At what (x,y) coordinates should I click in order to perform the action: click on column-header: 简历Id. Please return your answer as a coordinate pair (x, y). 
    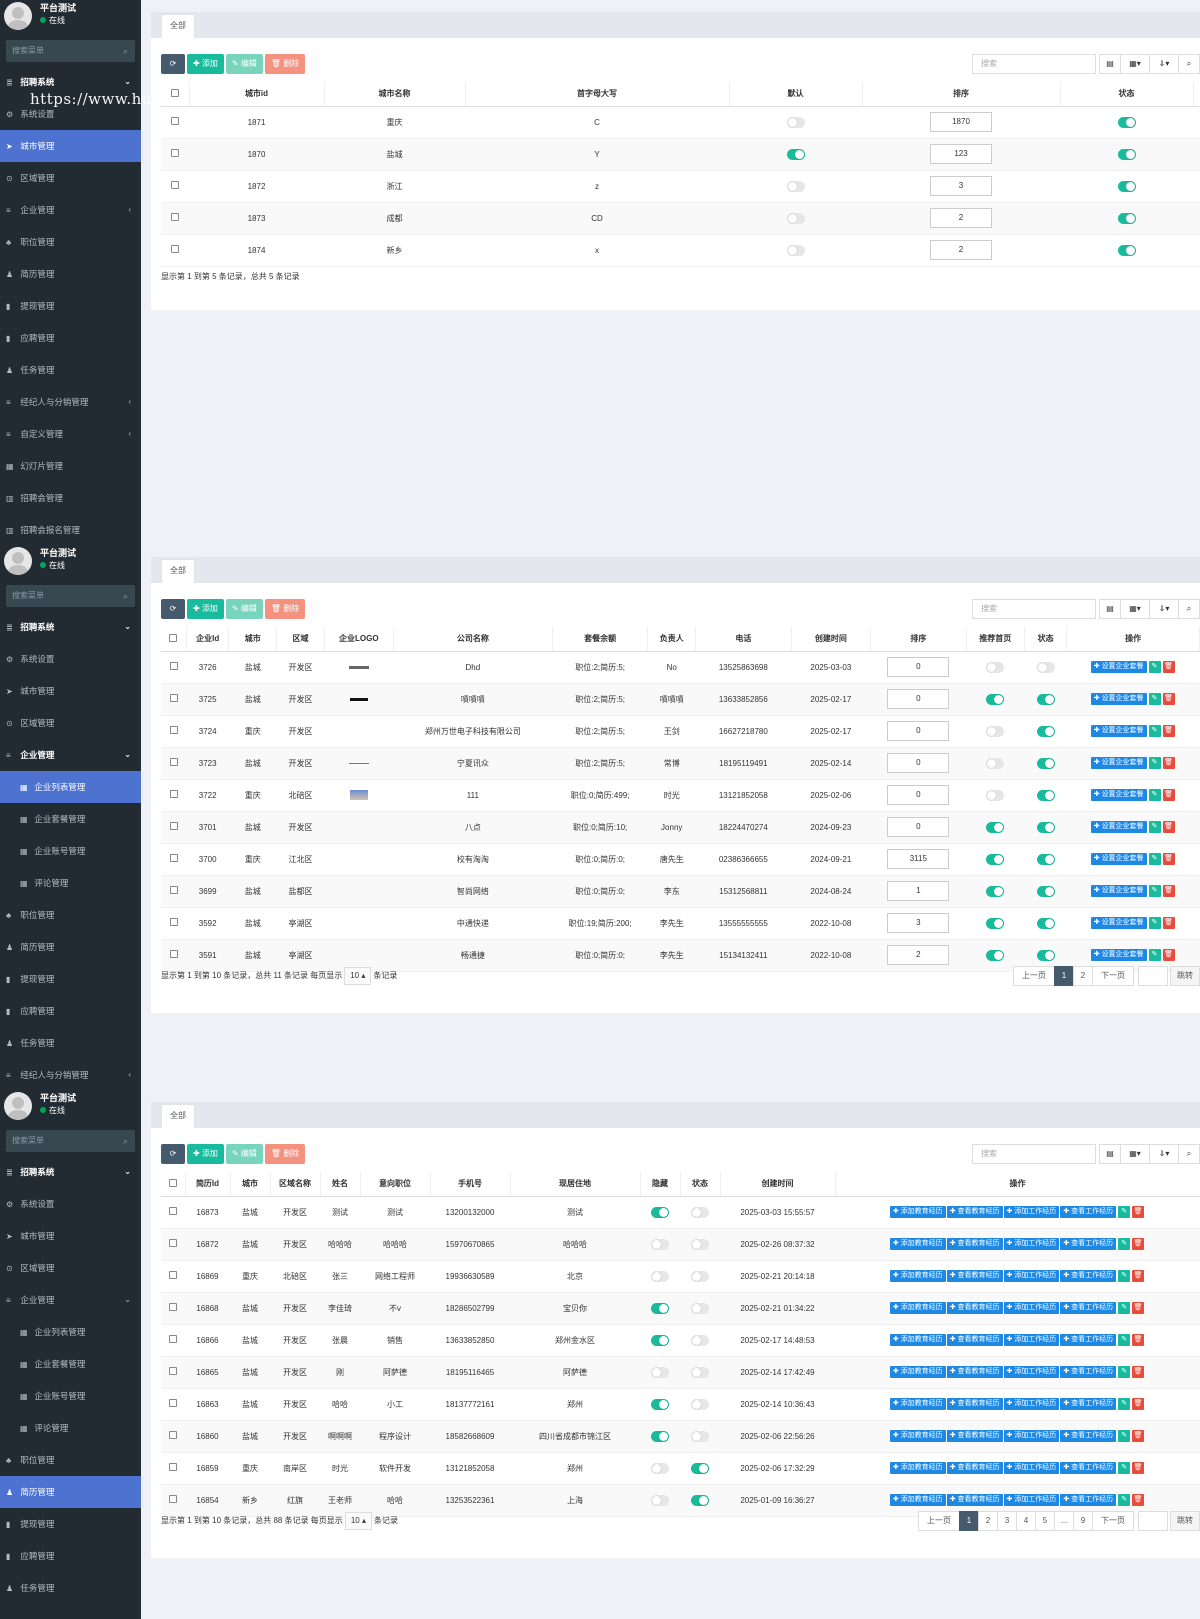
    Looking at the image, I should click on (208, 1184).